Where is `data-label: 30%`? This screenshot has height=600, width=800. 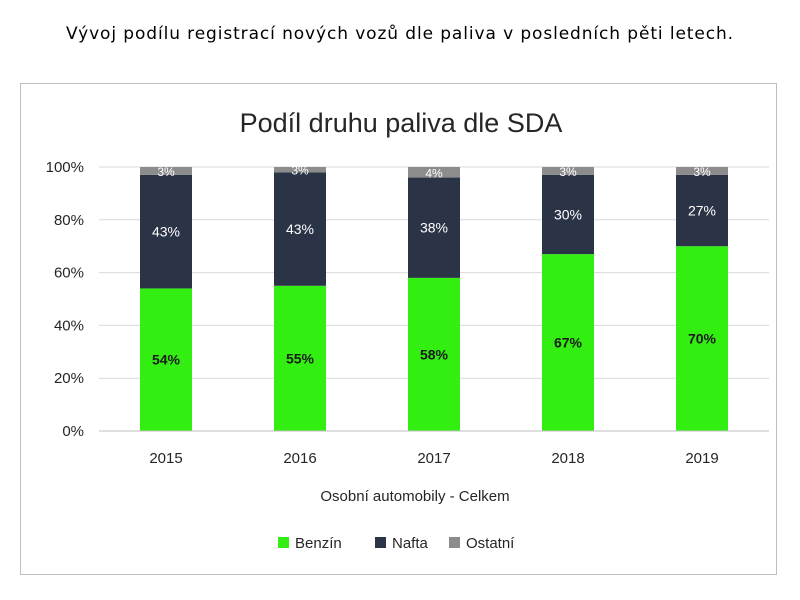
data-label: 30% is located at coordinates (568, 215).